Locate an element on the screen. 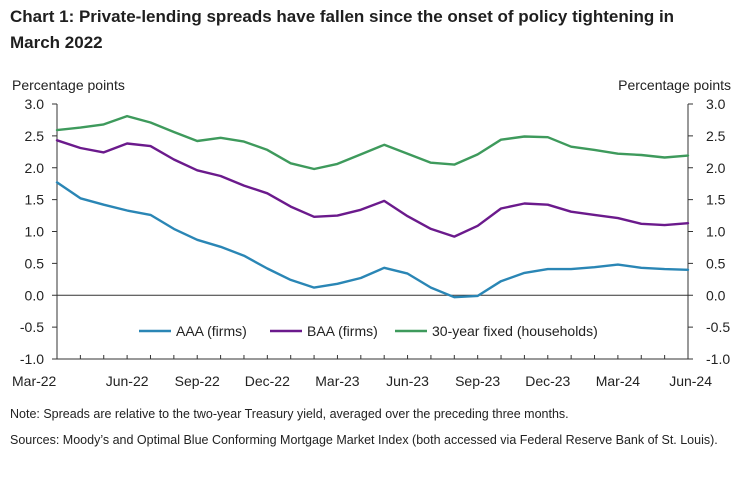  x-tick-label: Dec-22 is located at coordinates (267, 381).